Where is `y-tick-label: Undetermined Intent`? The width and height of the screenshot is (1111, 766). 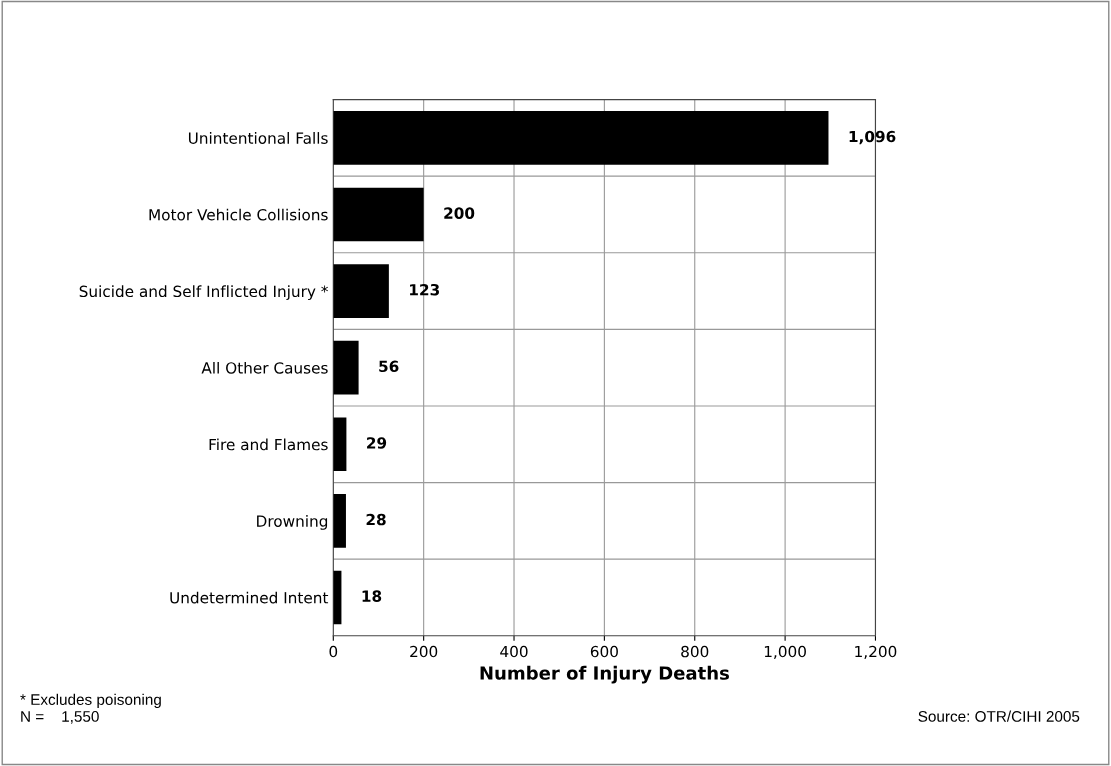
y-tick-label: Undetermined Intent is located at coordinates (249, 597).